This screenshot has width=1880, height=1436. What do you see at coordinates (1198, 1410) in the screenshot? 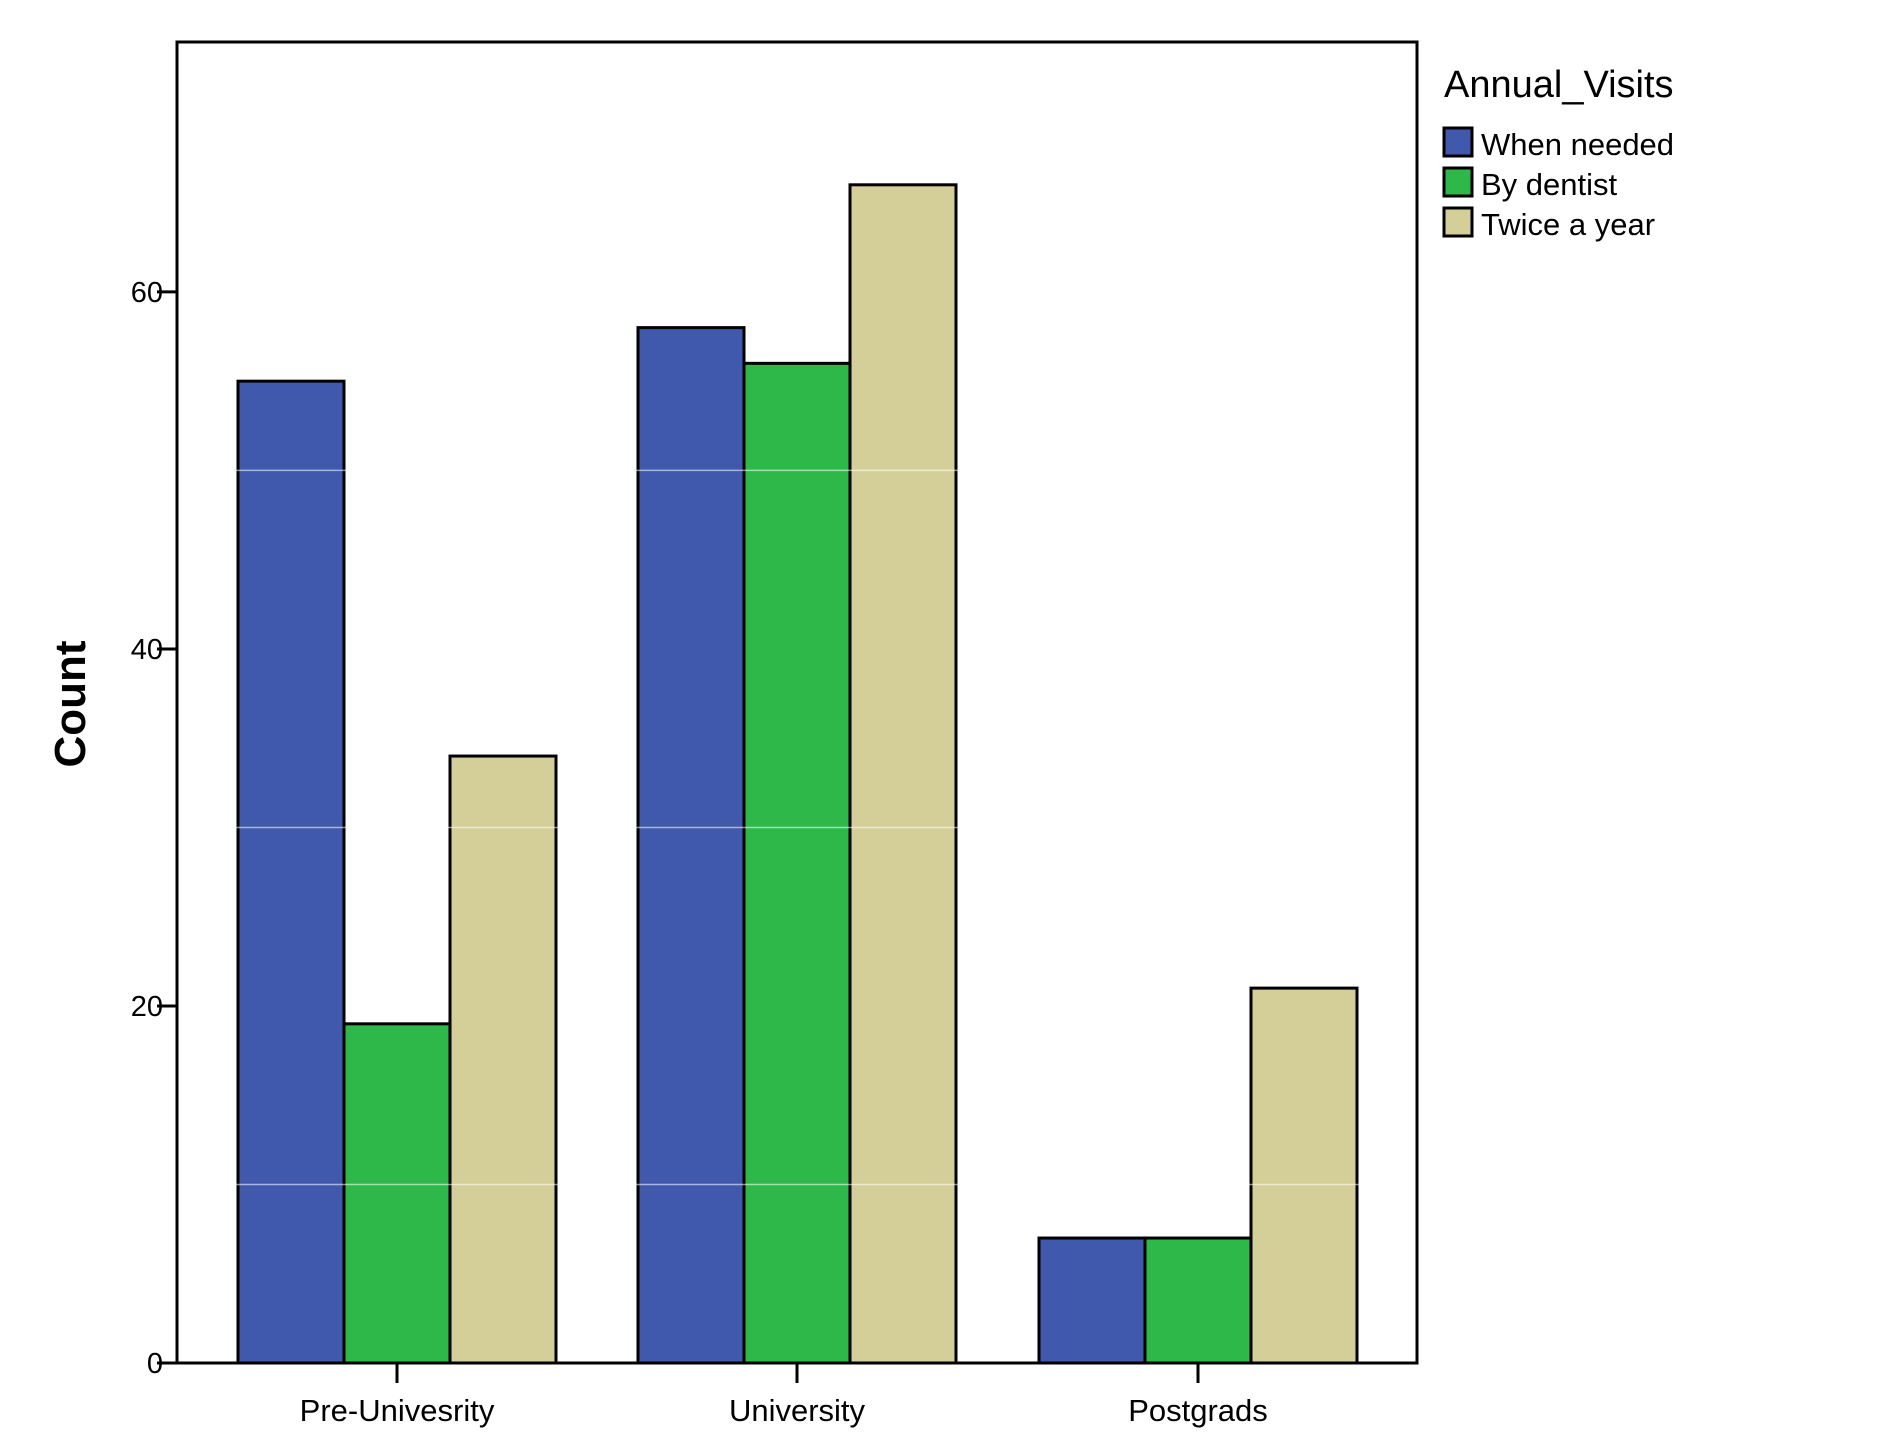
I see `x-tick-label: Postgrads` at bounding box center [1198, 1410].